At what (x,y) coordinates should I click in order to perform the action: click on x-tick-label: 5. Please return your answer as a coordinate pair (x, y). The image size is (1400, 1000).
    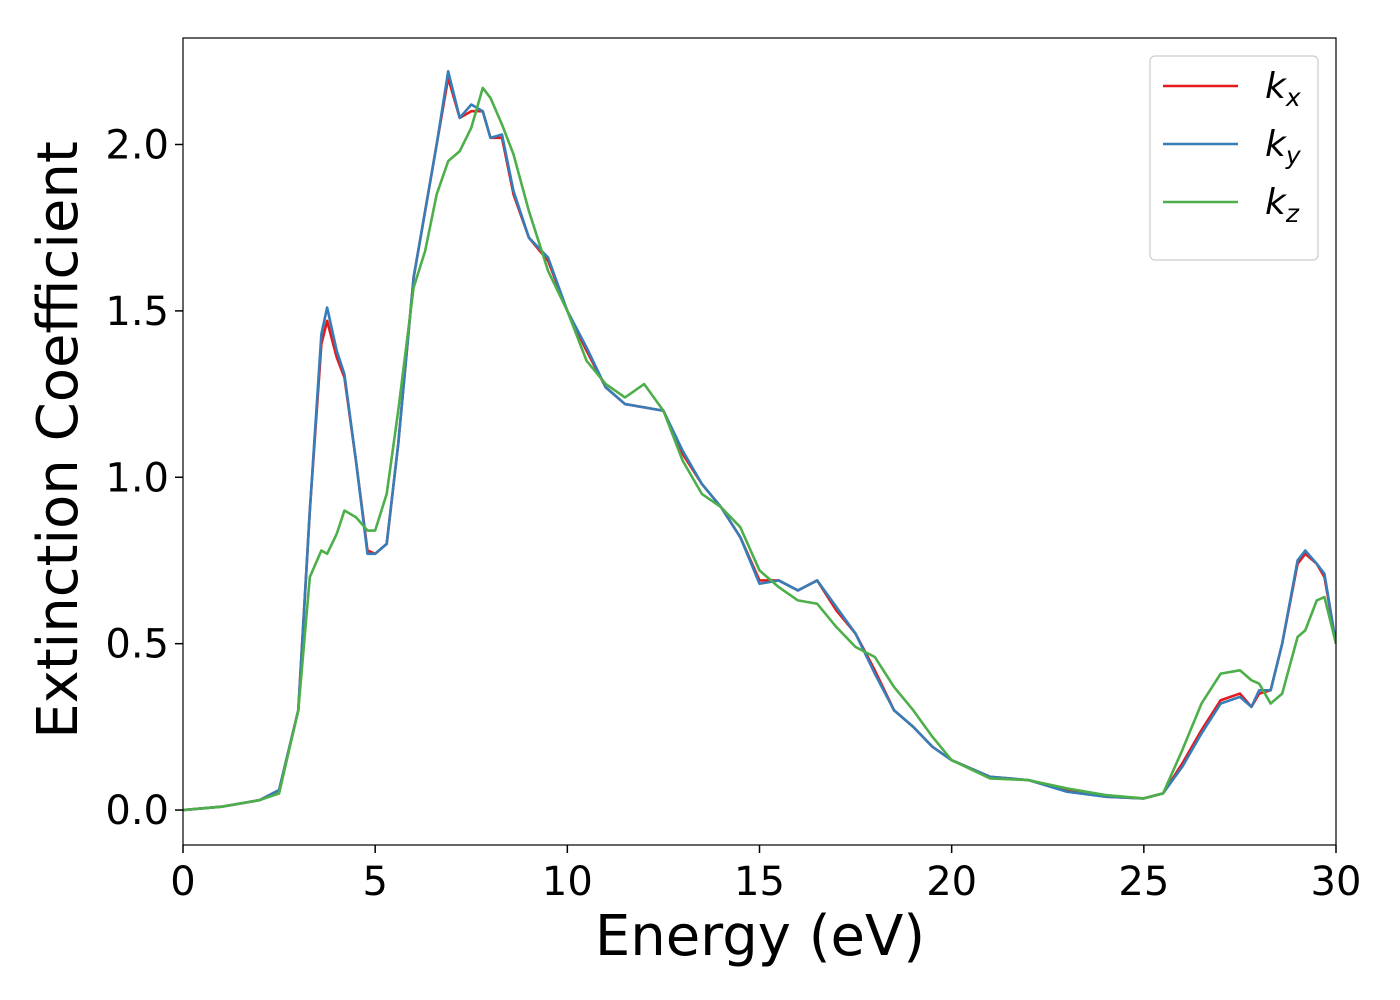
    Looking at the image, I should click on (374, 882).